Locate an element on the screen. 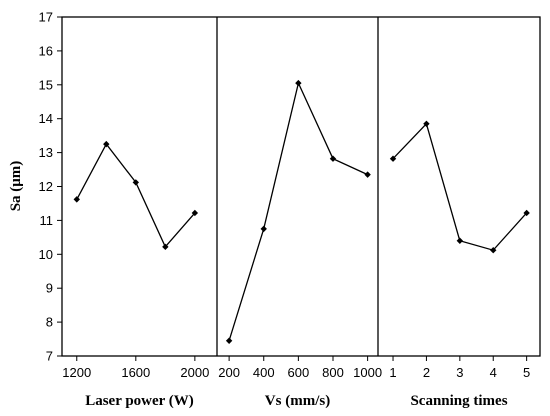 This screenshot has height=416, width=550. x-tick-label-p3-3: 4 is located at coordinates (493, 372).